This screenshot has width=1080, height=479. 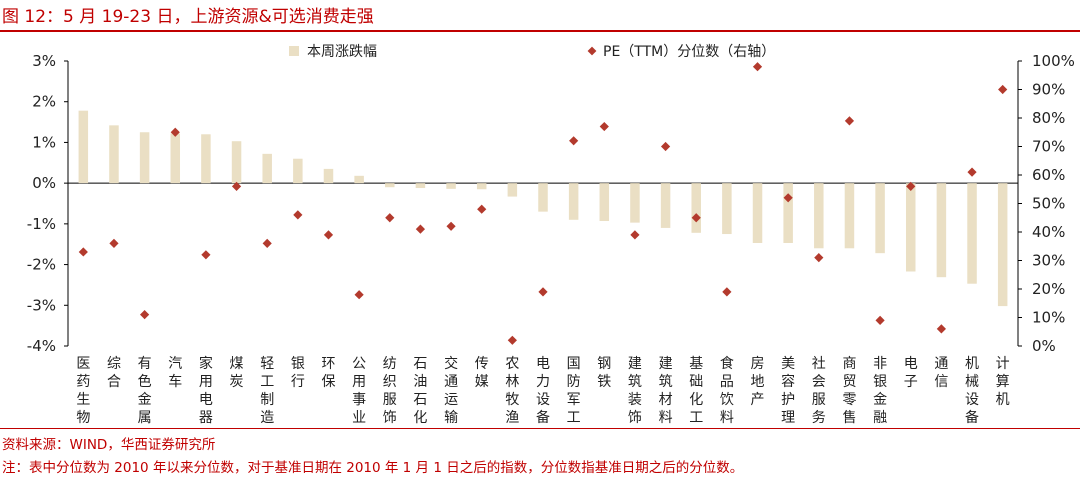 What do you see at coordinates (1048, 318) in the screenshot?
I see `right-tick-label: 10%` at bounding box center [1048, 318].